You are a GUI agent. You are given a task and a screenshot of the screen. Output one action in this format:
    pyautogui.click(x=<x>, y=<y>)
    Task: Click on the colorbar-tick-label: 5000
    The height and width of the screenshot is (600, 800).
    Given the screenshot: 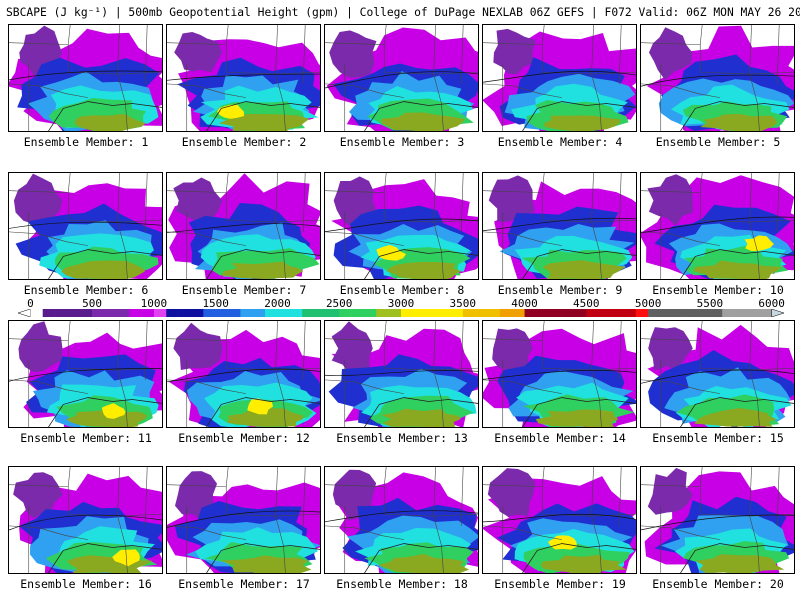 What is the action you would take?
    pyautogui.click(x=648, y=303)
    